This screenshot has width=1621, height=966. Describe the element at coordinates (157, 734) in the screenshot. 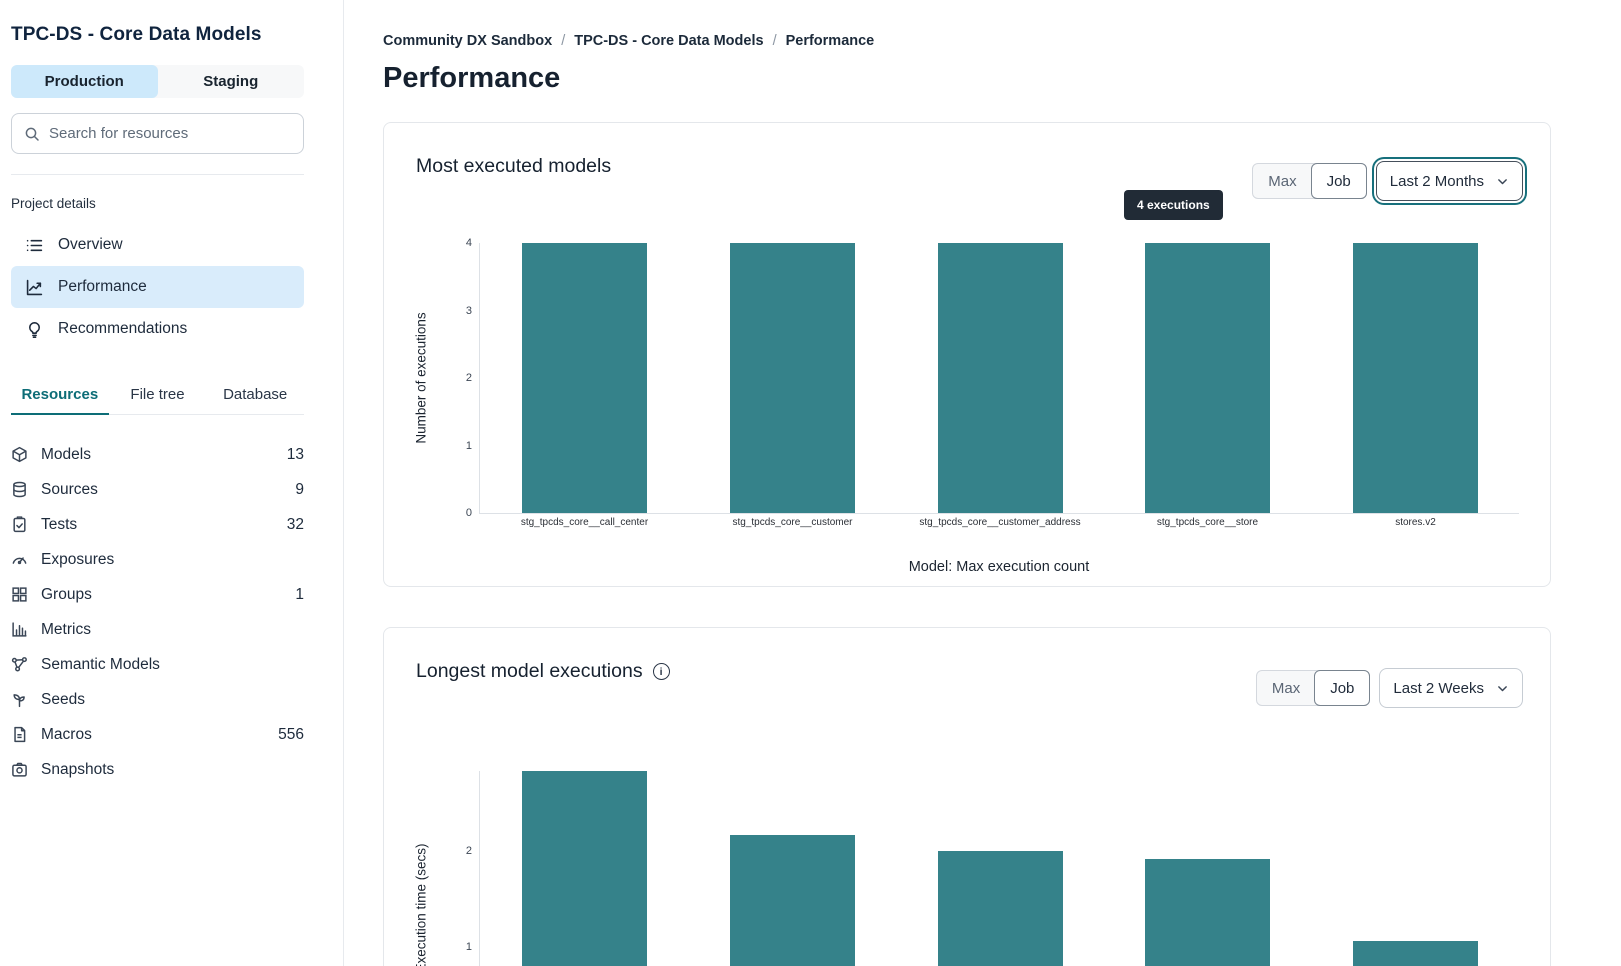

I see `list-item-macros: Macros 556` at that location.